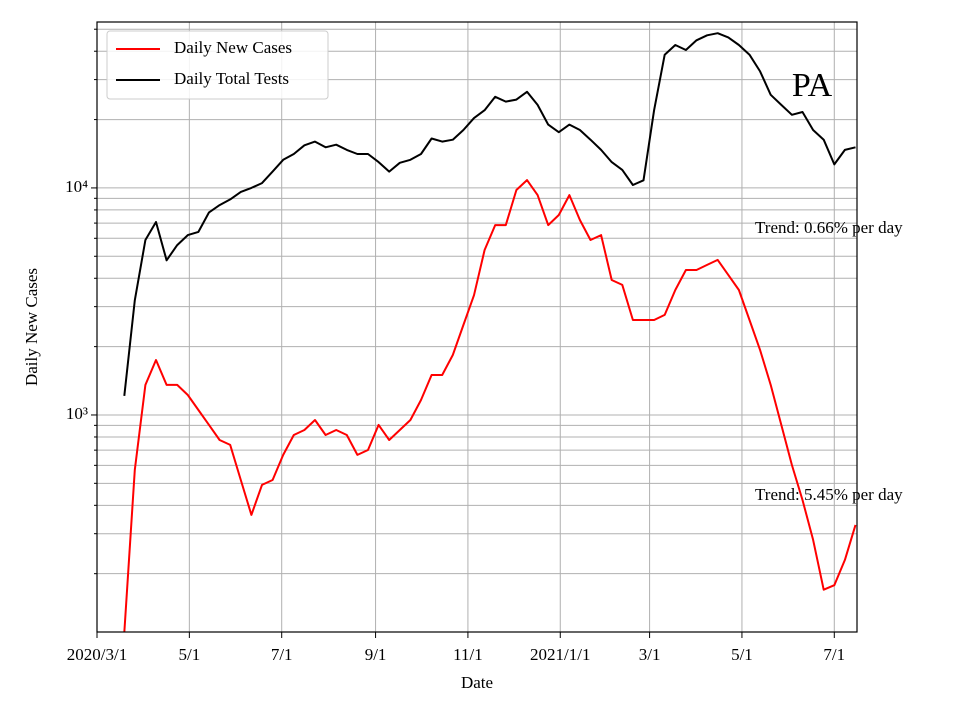  Describe the element at coordinates (97, 654) in the screenshot. I see `x-tick-label: 2020/3/1` at that location.